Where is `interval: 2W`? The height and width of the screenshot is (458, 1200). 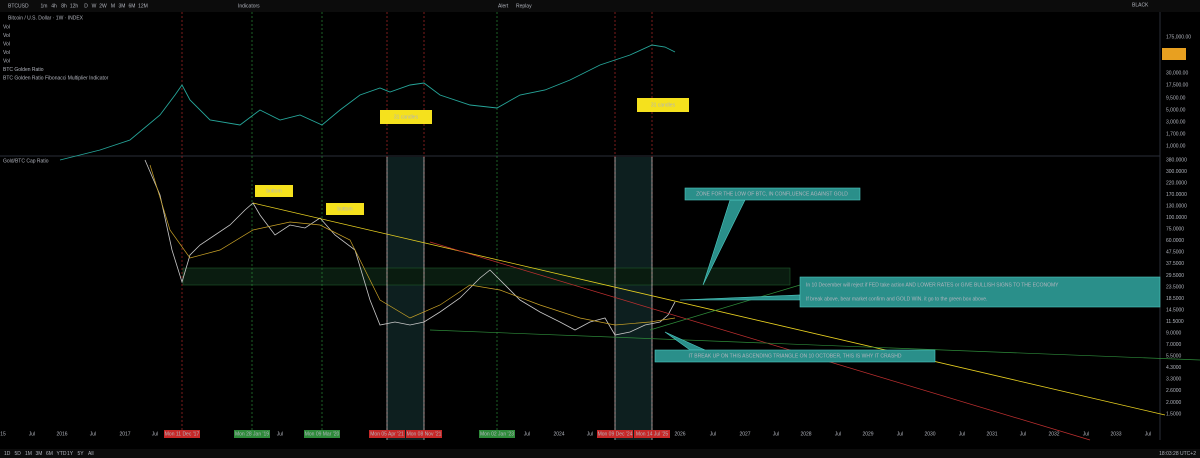
interval: 2W is located at coordinates (103, 6).